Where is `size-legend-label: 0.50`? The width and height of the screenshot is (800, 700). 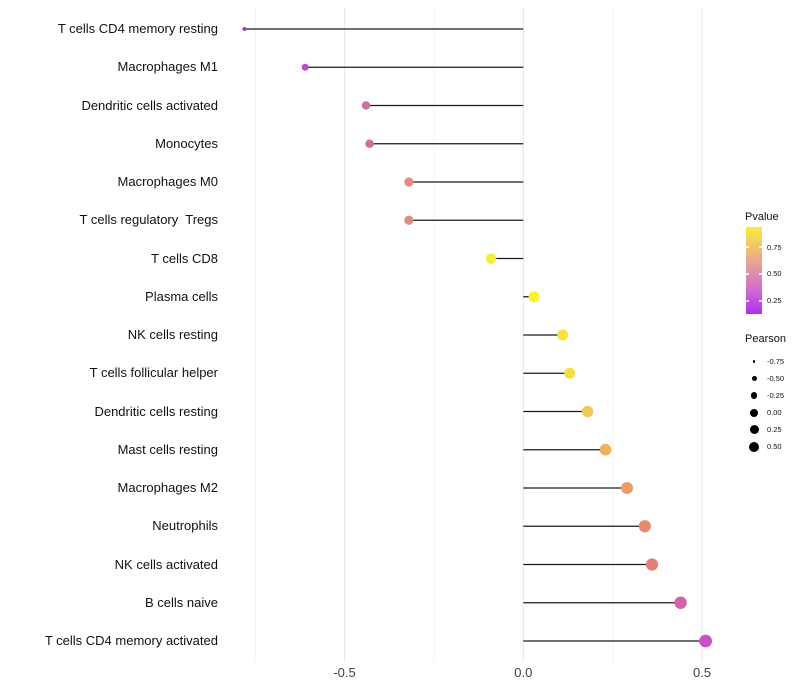 size-legend-label: 0.50 is located at coordinates (774, 446).